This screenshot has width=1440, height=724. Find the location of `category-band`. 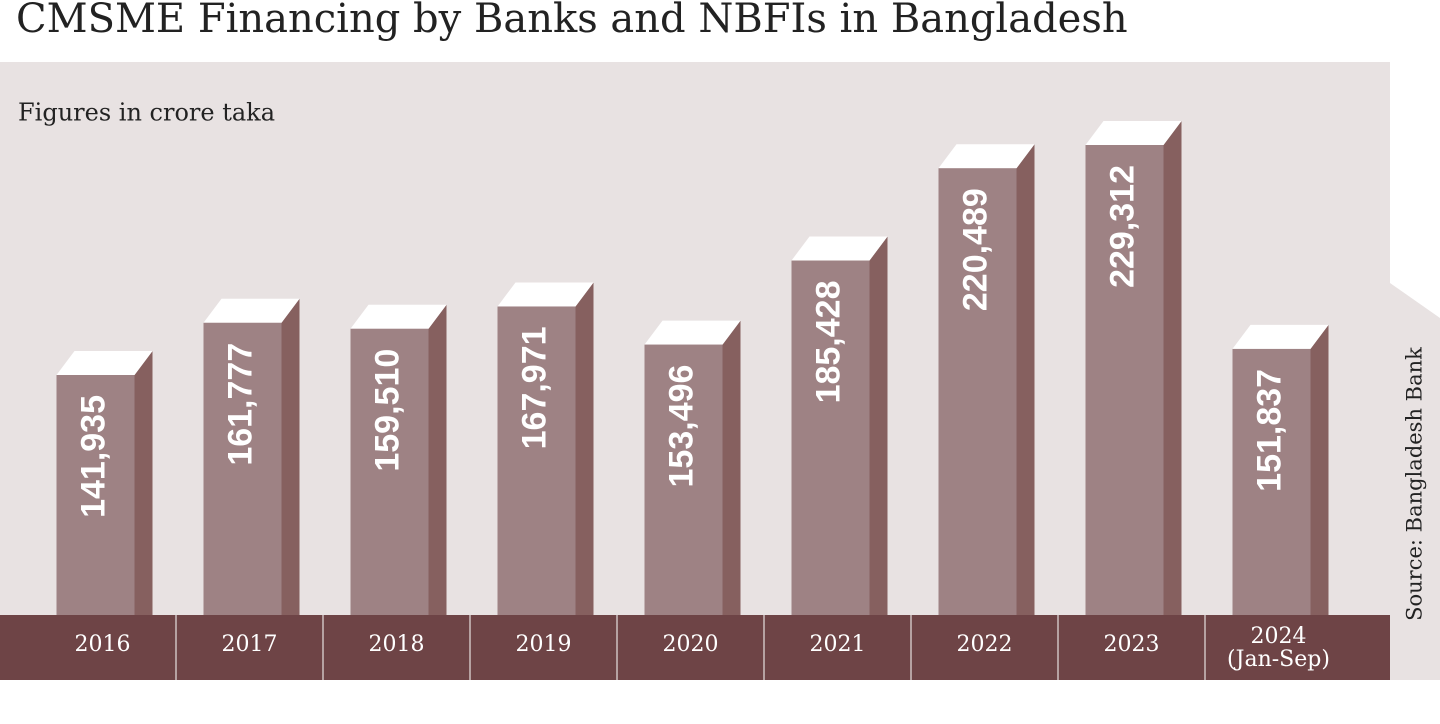

category-band is located at coordinates (695, 647).